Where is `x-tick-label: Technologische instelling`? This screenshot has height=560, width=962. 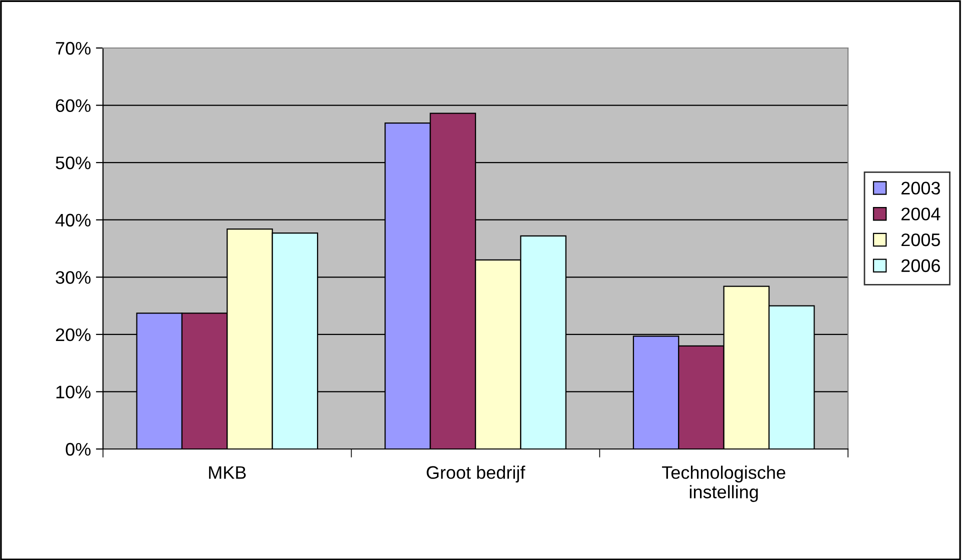 x-tick-label: Technologische instelling is located at coordinates (724, 484).